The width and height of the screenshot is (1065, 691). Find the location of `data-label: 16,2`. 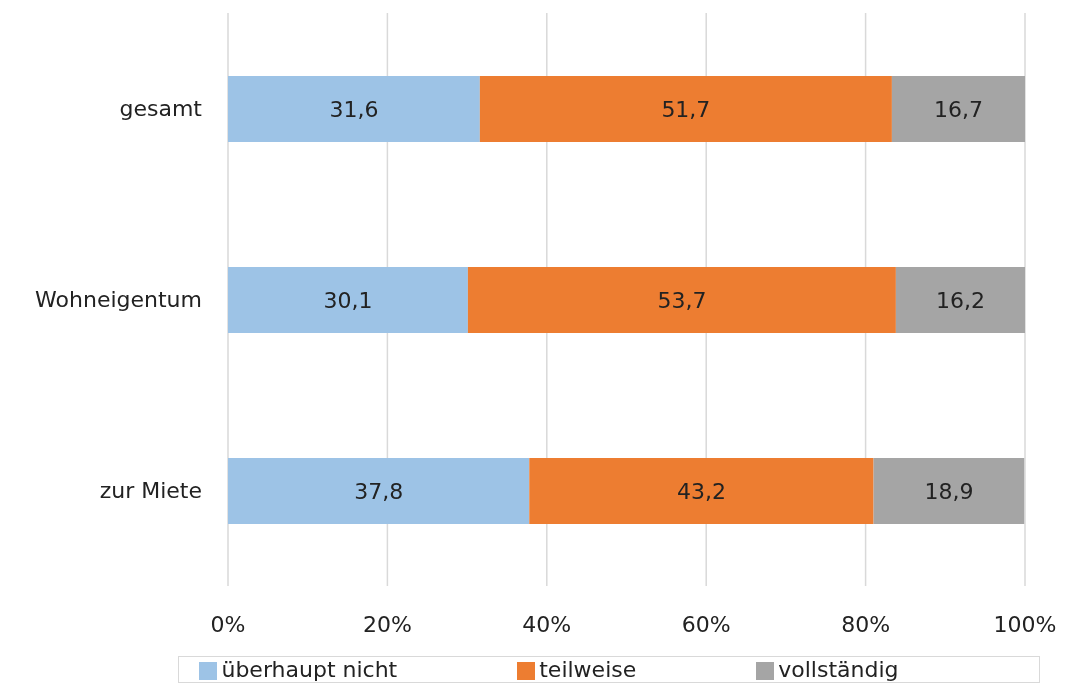

data-label: 16,2 is located at coordinates (960, 300).